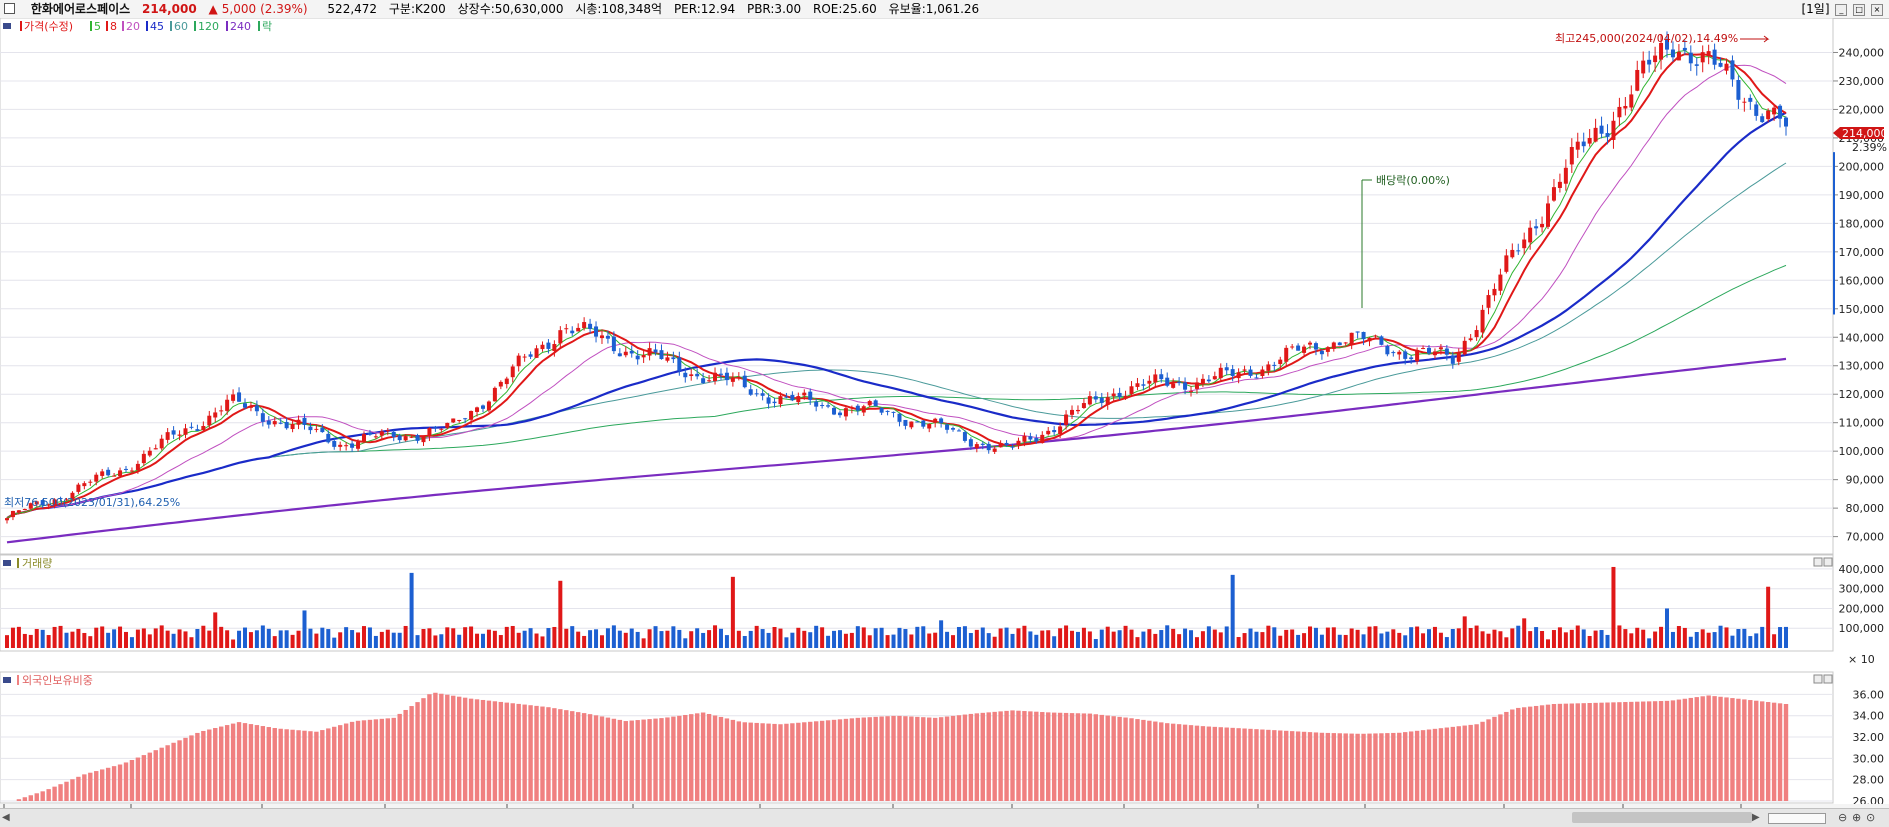 This screenshot has width=1889, height=827. What do you see at coordinates (1841, 10) in the screenshot?
I see `minimize-icon: _` at bounding box center [1841, 10].